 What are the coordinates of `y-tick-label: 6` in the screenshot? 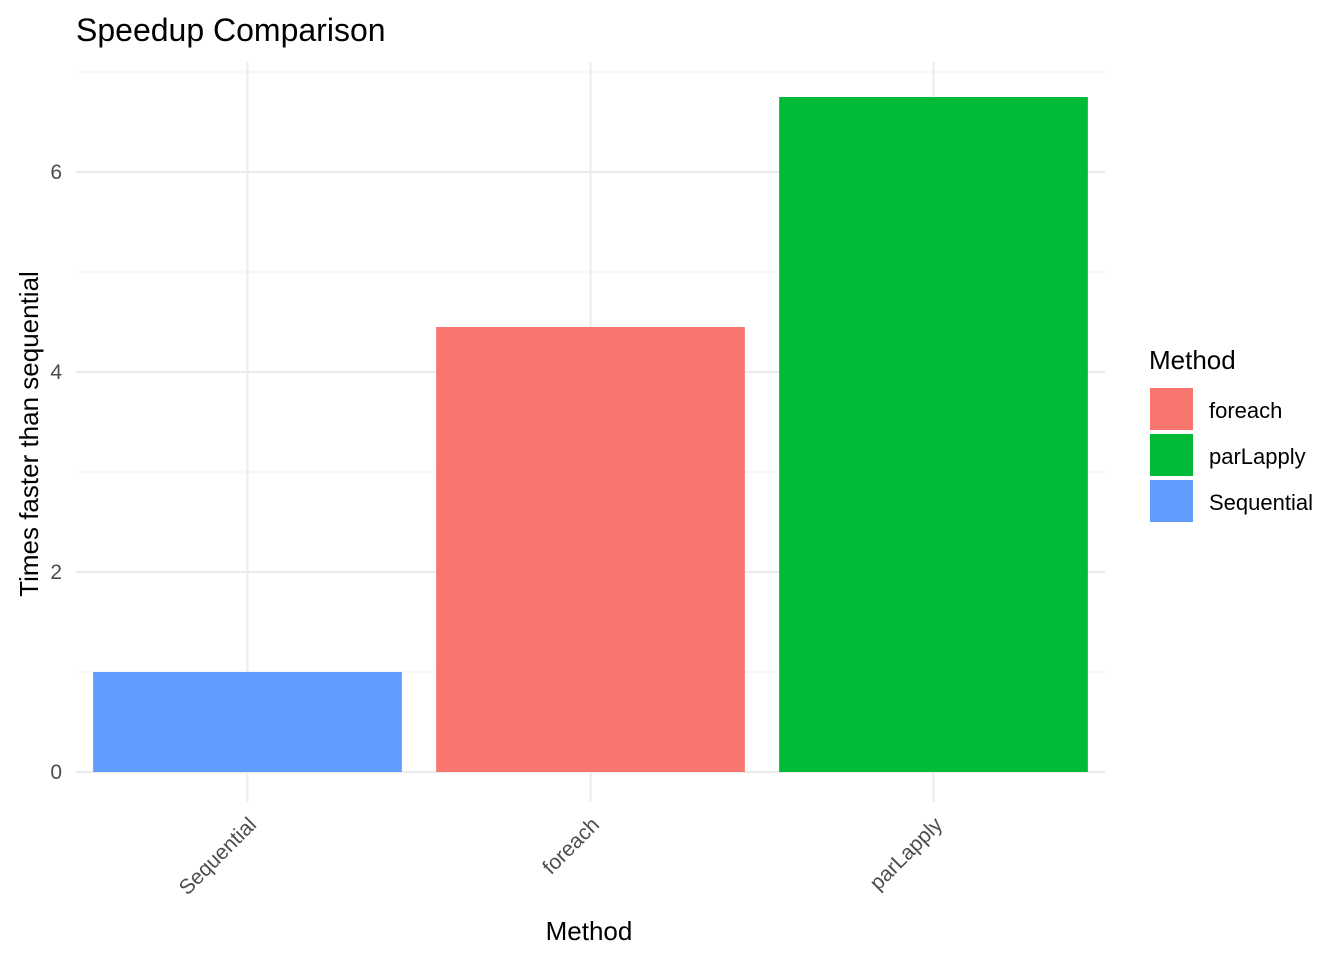 It's located at (56, 172).